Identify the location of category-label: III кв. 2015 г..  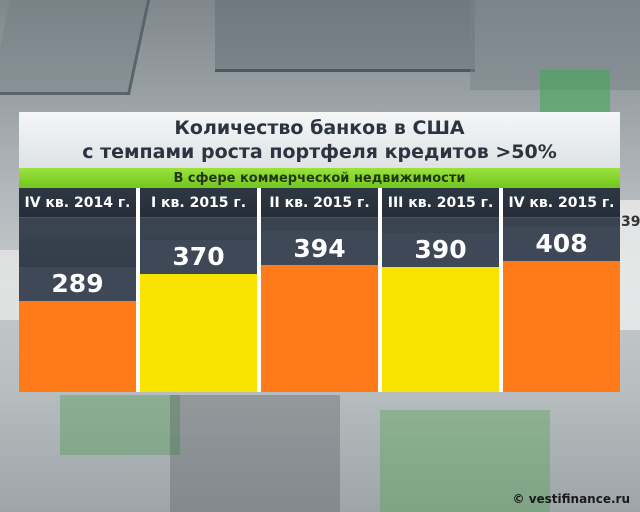
(440, 202).